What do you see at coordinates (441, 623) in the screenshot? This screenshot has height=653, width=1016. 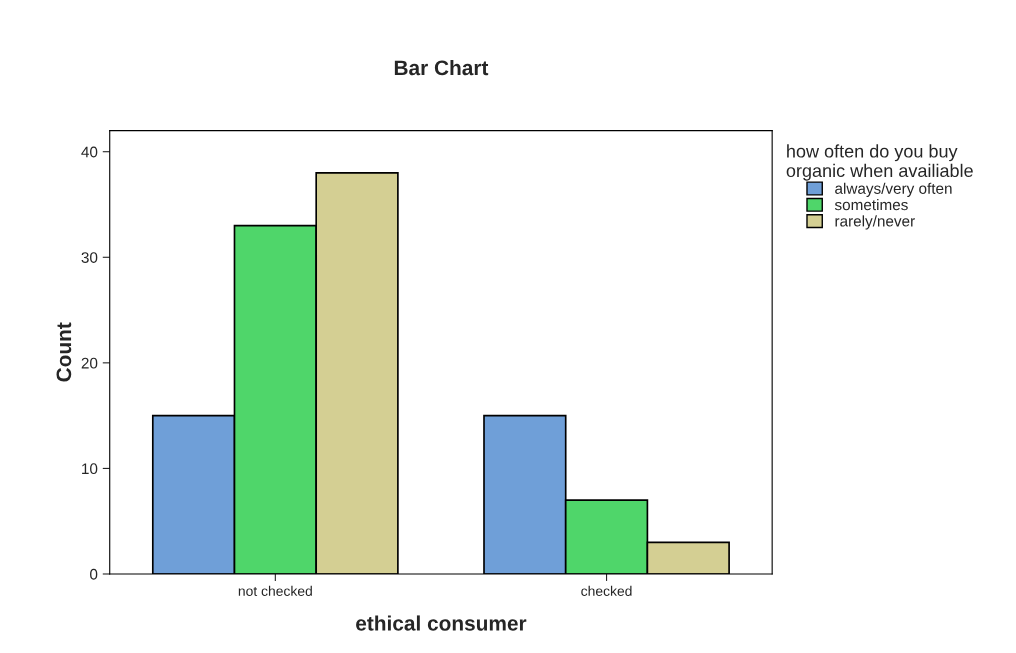 I see `x-axis-title: ethical consumer` at bounding box center [441, 623].